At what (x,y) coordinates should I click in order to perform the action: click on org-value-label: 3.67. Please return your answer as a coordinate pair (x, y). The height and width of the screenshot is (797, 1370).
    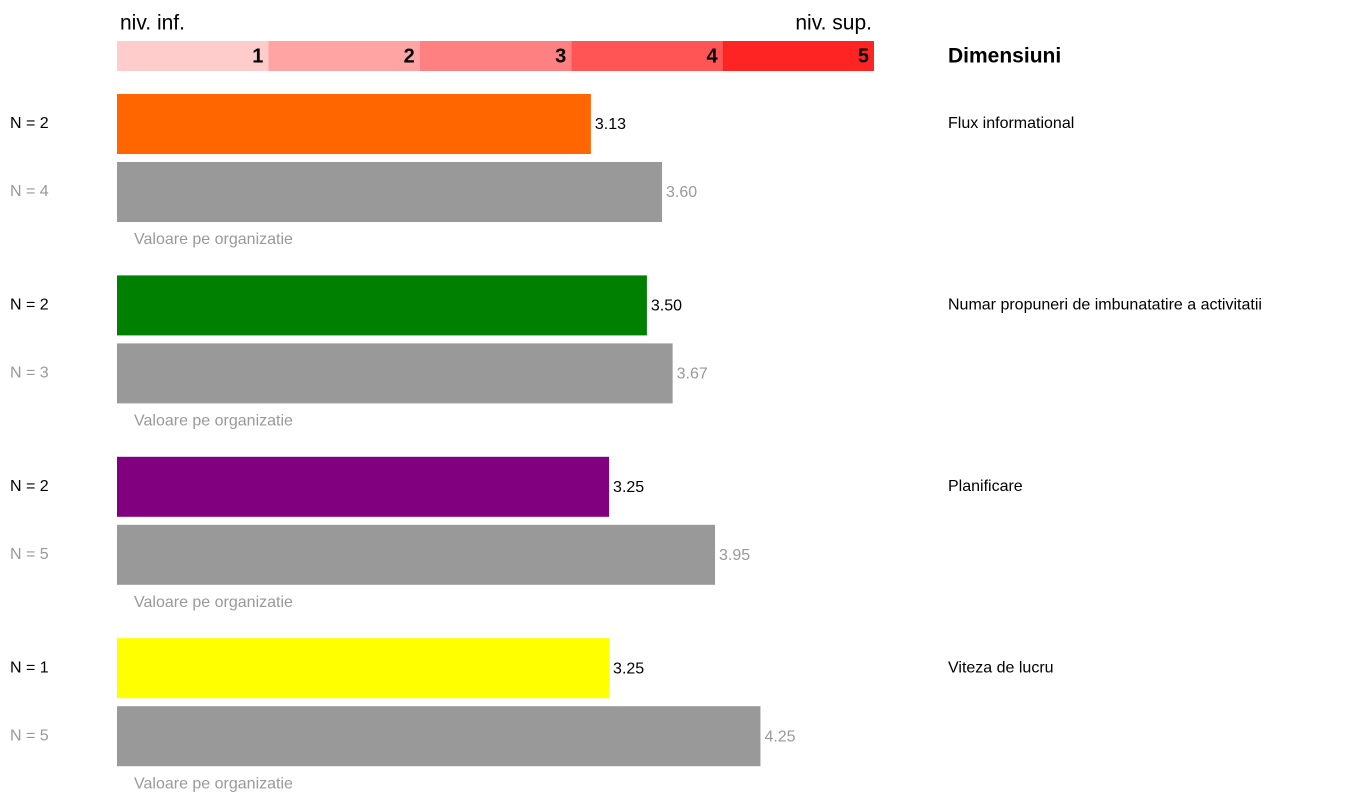
    Looking at the image, I should click on (692, 374).